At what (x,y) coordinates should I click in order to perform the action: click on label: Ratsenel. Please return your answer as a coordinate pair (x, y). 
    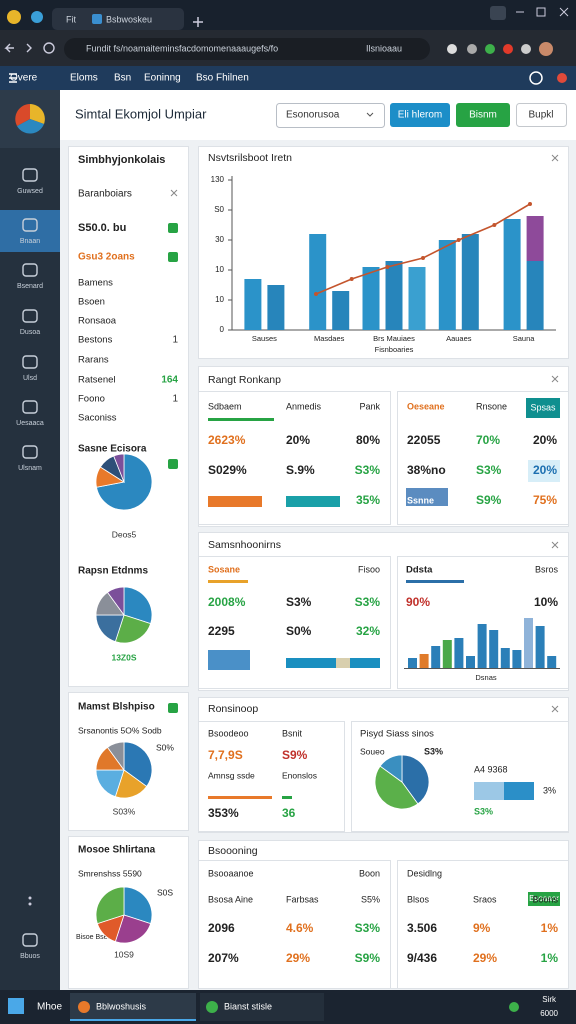
    Looking at the image, I should click on (97, 380).